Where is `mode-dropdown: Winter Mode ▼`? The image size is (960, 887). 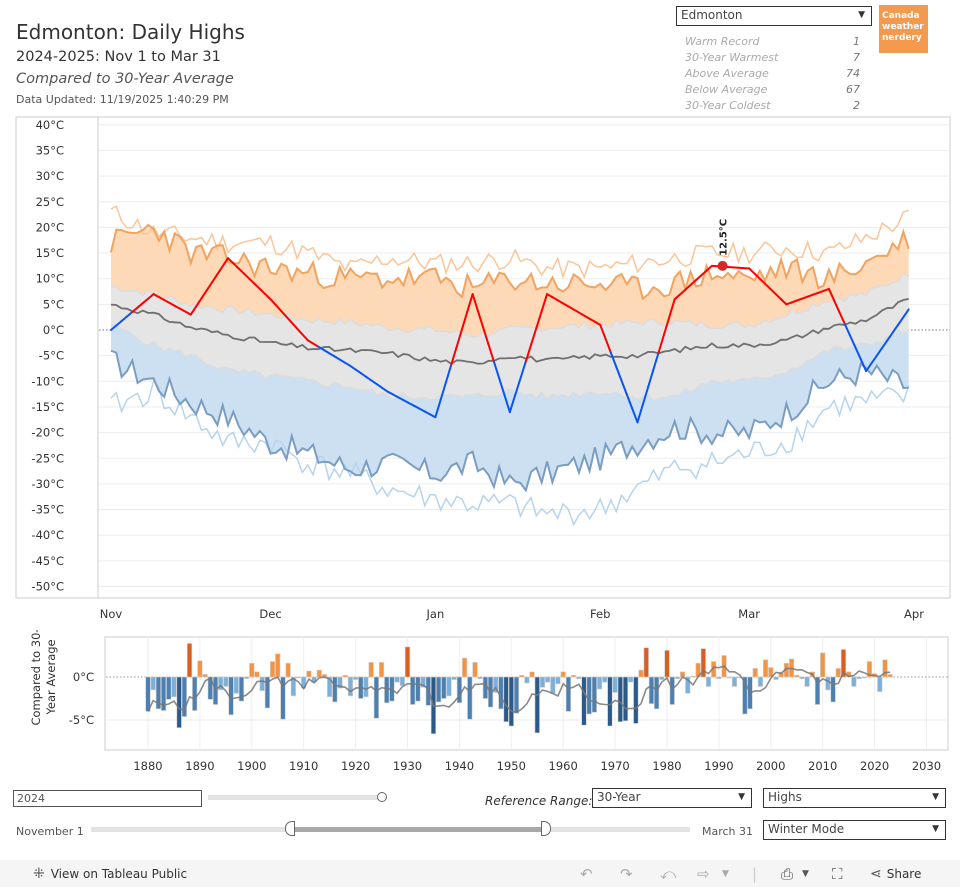
mode-dropdown: Winter Mode ▼ is located at coordinates (854, 830).